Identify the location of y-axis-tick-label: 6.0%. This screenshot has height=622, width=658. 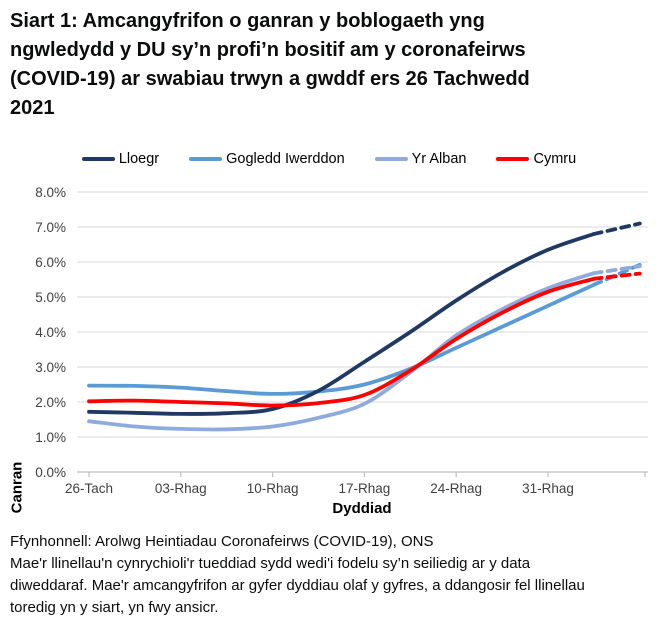
(50, 262).